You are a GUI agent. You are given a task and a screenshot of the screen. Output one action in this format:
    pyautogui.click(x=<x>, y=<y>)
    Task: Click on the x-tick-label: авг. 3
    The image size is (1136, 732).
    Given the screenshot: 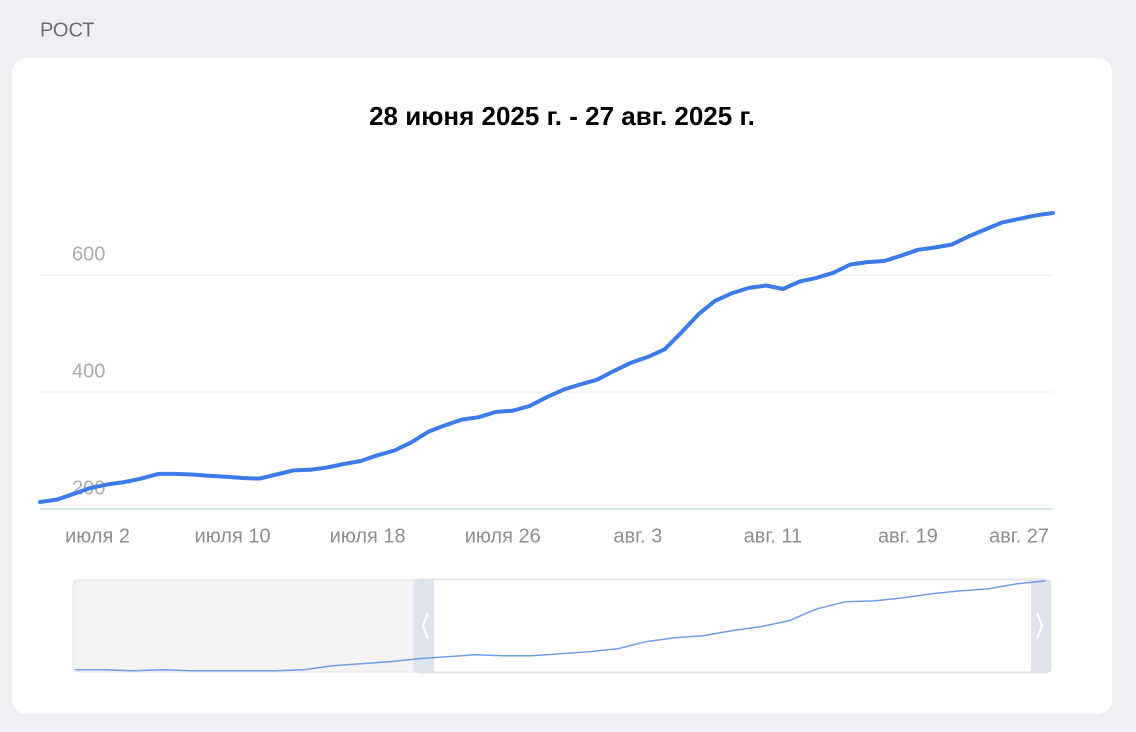 What is the action you would take?
    pyautogui.click(x=637, y=536)
    